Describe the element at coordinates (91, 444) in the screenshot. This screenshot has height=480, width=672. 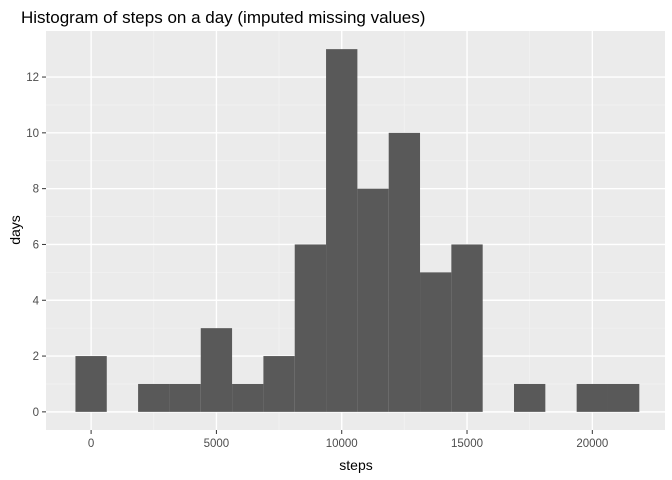
I see `x-tick-label: 0` at that location.